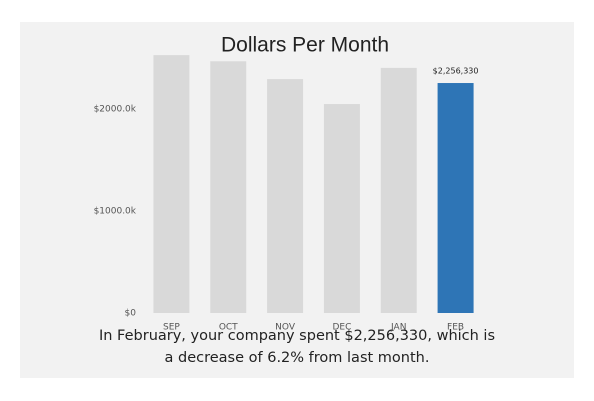 This screenshot has height=401, width=594. Describe the element at coordinates (115, 110) in the screenshot. I see `y-tick-label: $2000.0k` at that location.